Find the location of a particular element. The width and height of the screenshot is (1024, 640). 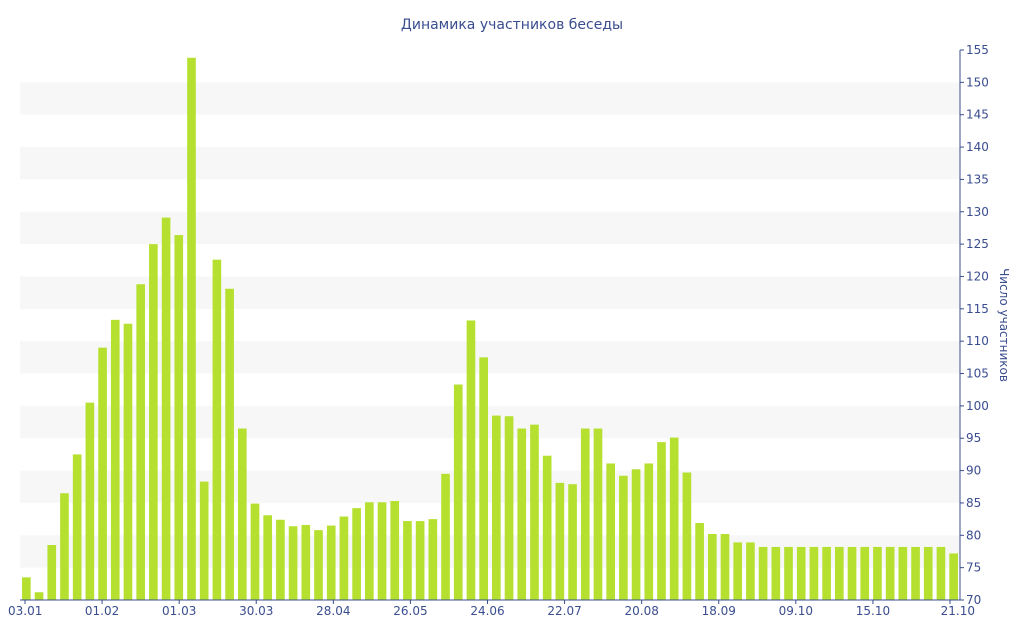

y-tick-label-16: 150 is located at coordinates (977, 82).